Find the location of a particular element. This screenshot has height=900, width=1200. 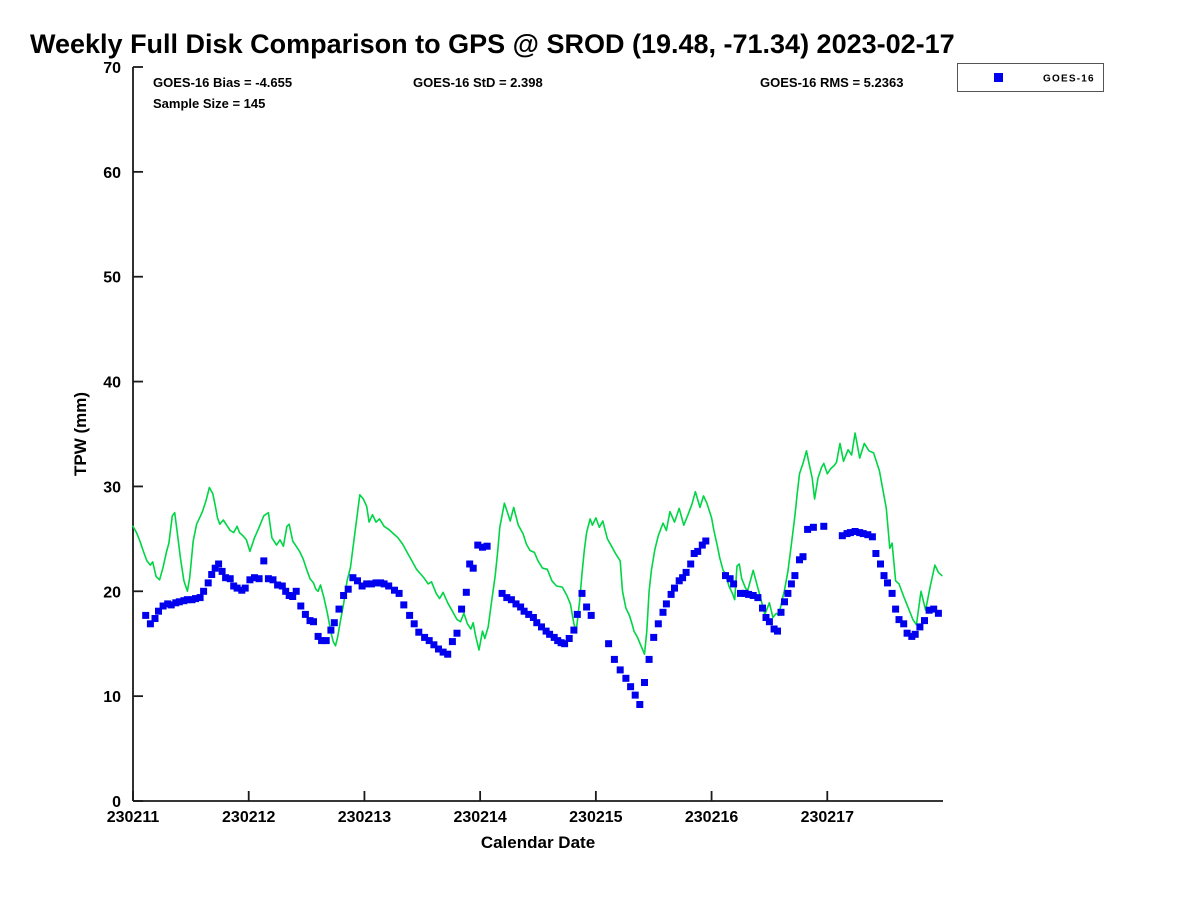

x-axis-label: Calendar Date is located at coordinates (538, 842).